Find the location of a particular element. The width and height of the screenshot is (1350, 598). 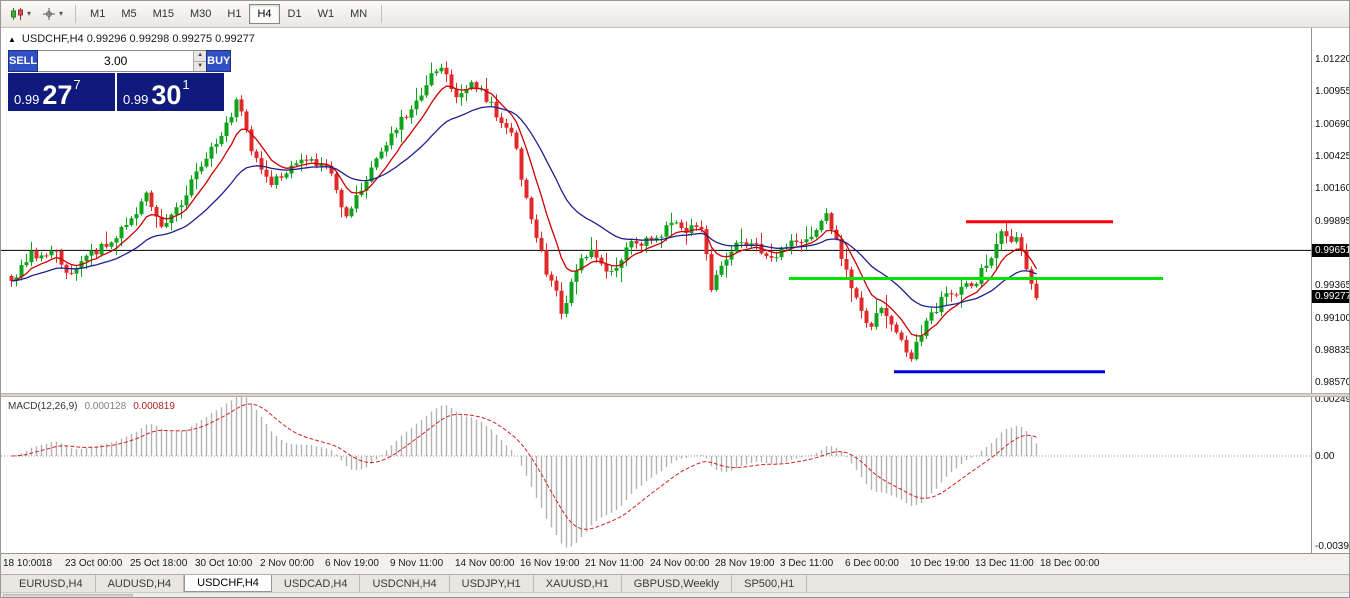

time-axis-label: 30 Oct 10:00 is located at coordinates (224, 563).